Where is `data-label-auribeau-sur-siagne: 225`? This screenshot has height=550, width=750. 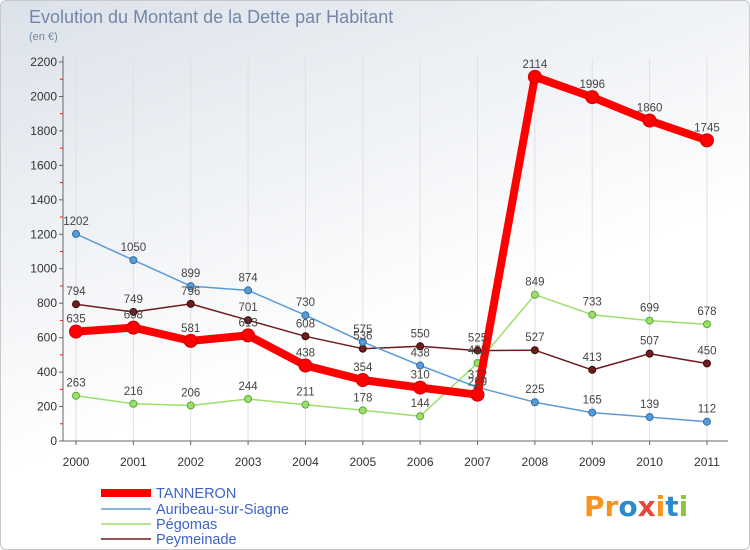 data-label-auribeau-sur-siagne: 225 is located at coordinates (534, 390).